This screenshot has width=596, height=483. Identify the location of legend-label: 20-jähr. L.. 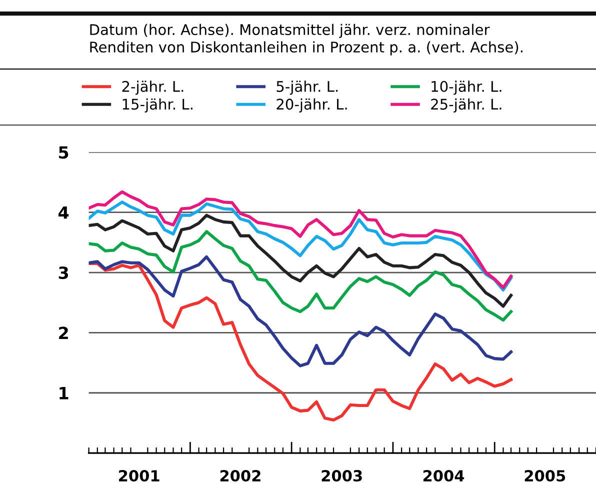
(311, 105).